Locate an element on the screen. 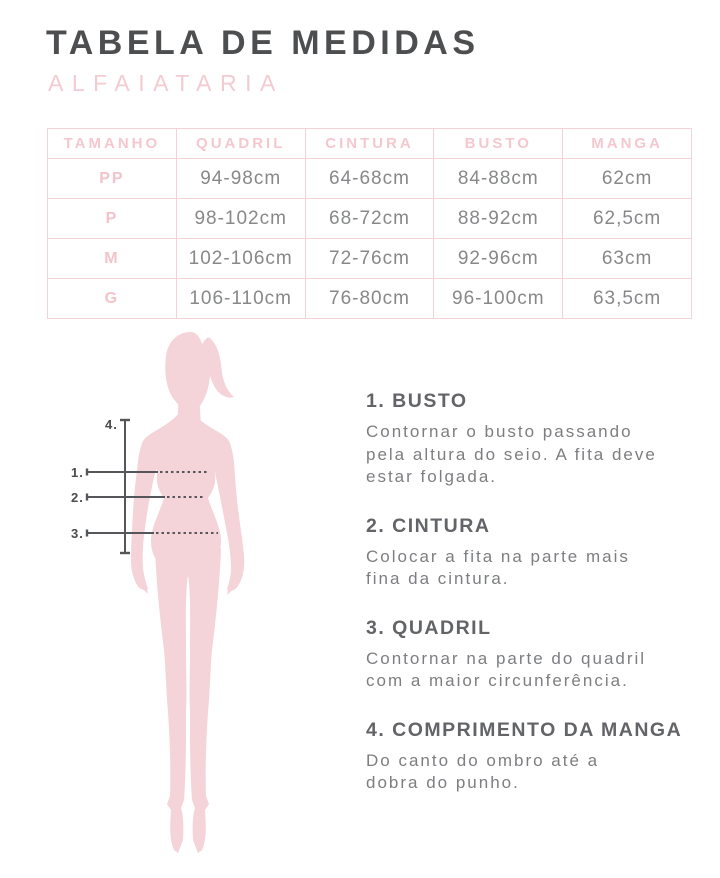 This screenshot has height=878, width=720. sleeve-line-label: 4. is located at coordinates (111, 424).